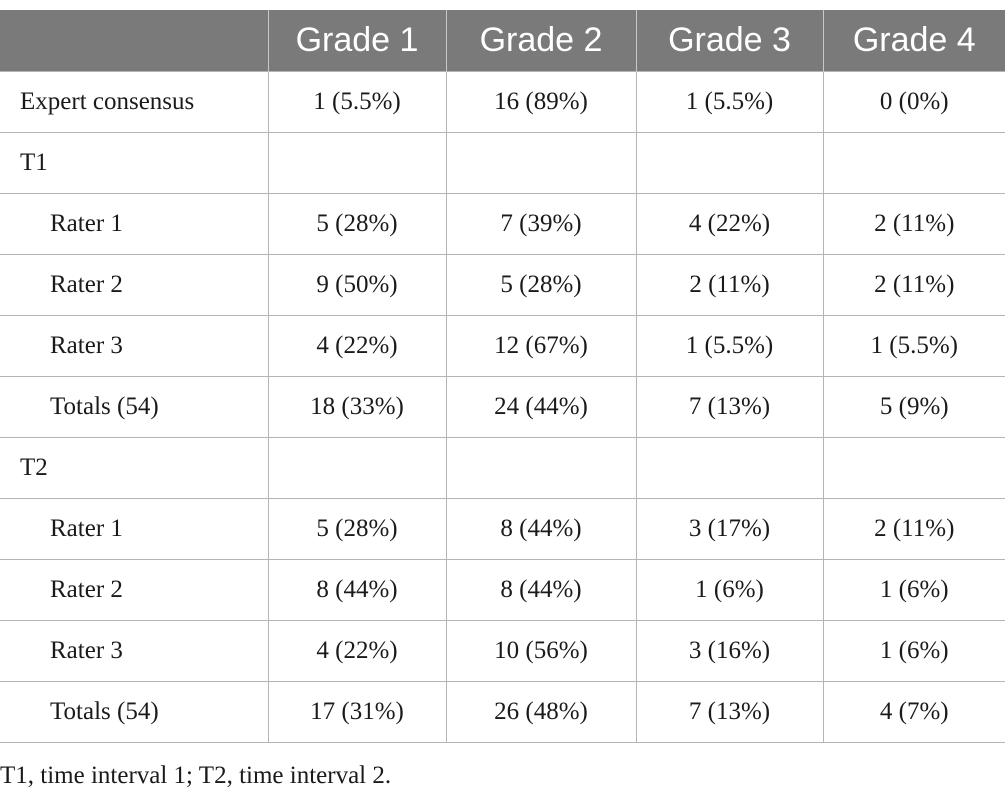 This screenshot has width=1005, height=800. I want to click on cell-grade-1: 9 (50%), so click(357, 285).